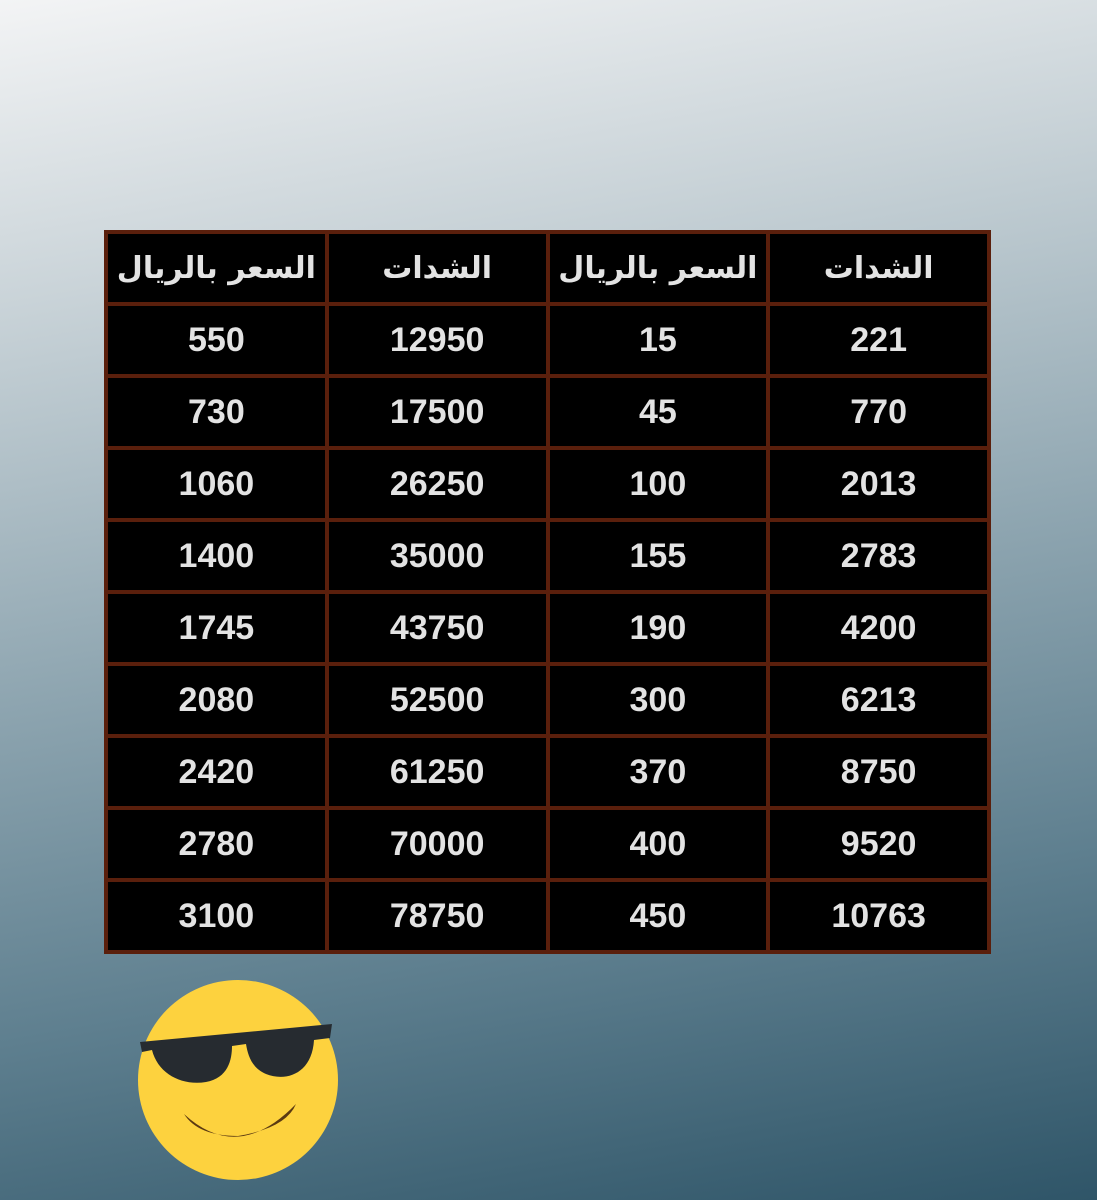 The height and width of the screenshot is (1200, 1097). Describe the element at coordinates (437, 340) in the screenshot. I see `table-cell: 12950` at that location.